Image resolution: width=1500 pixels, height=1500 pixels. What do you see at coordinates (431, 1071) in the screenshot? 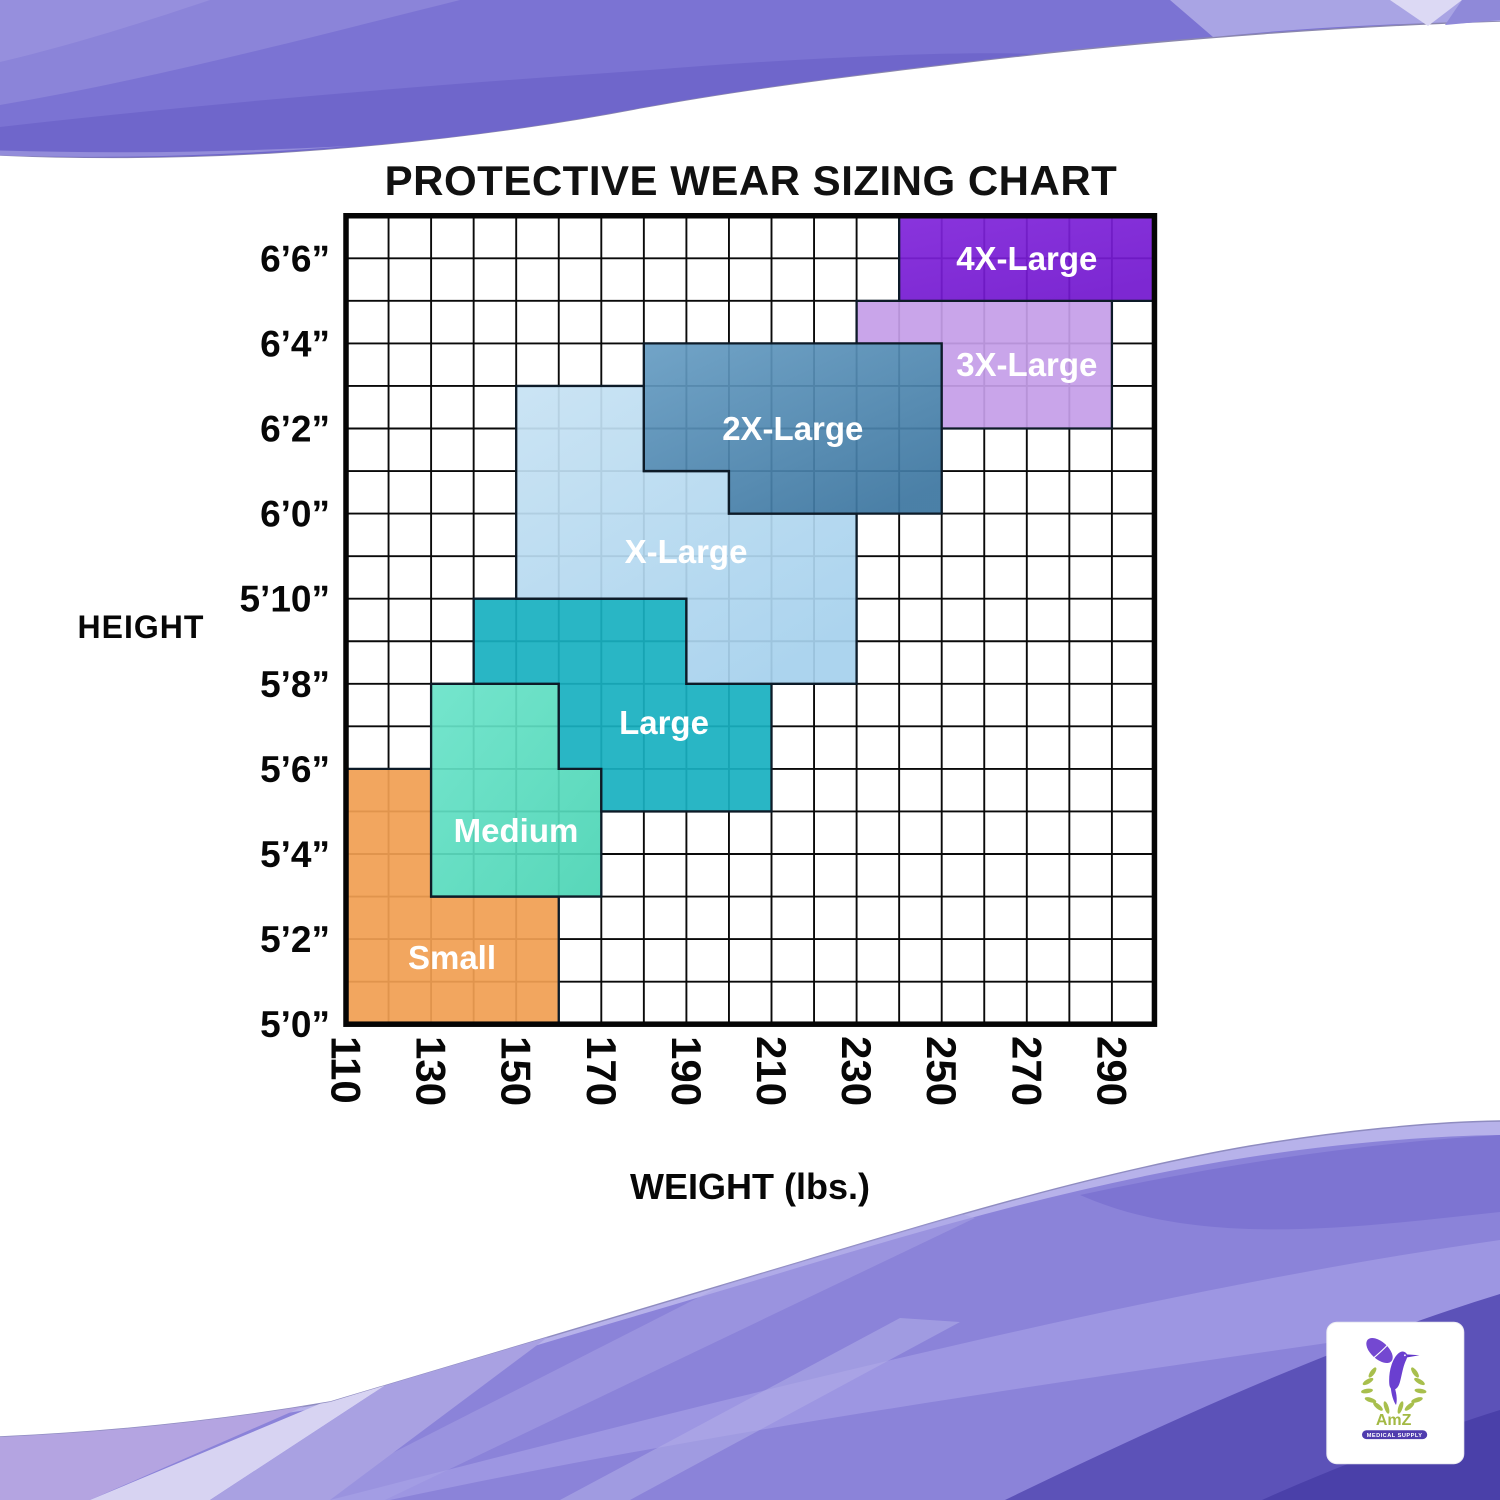
I see `svg-text: 130` at bounding box center [431, 1071].